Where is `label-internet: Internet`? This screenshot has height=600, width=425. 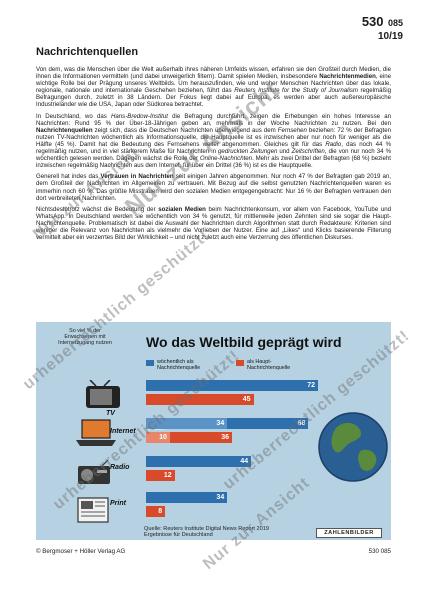
label-internet: Internet is located at coordinates (123, 431).